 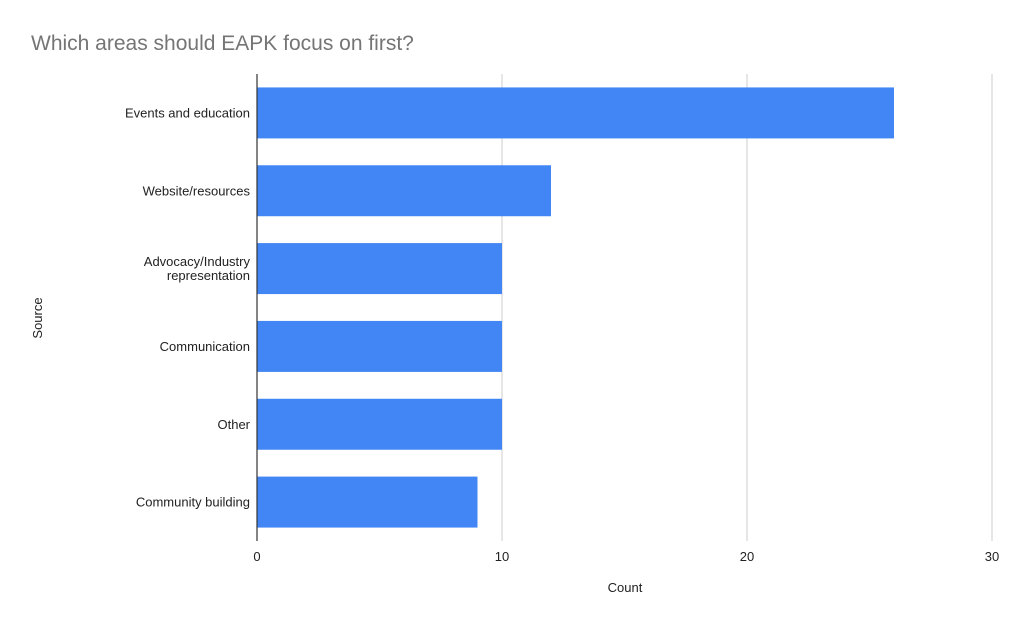 What do you see at coordinates (222, 43) in the screenshot?
I see `chart-title: Which areas should EAPK focus on first?` at bounding box center [222, 43].